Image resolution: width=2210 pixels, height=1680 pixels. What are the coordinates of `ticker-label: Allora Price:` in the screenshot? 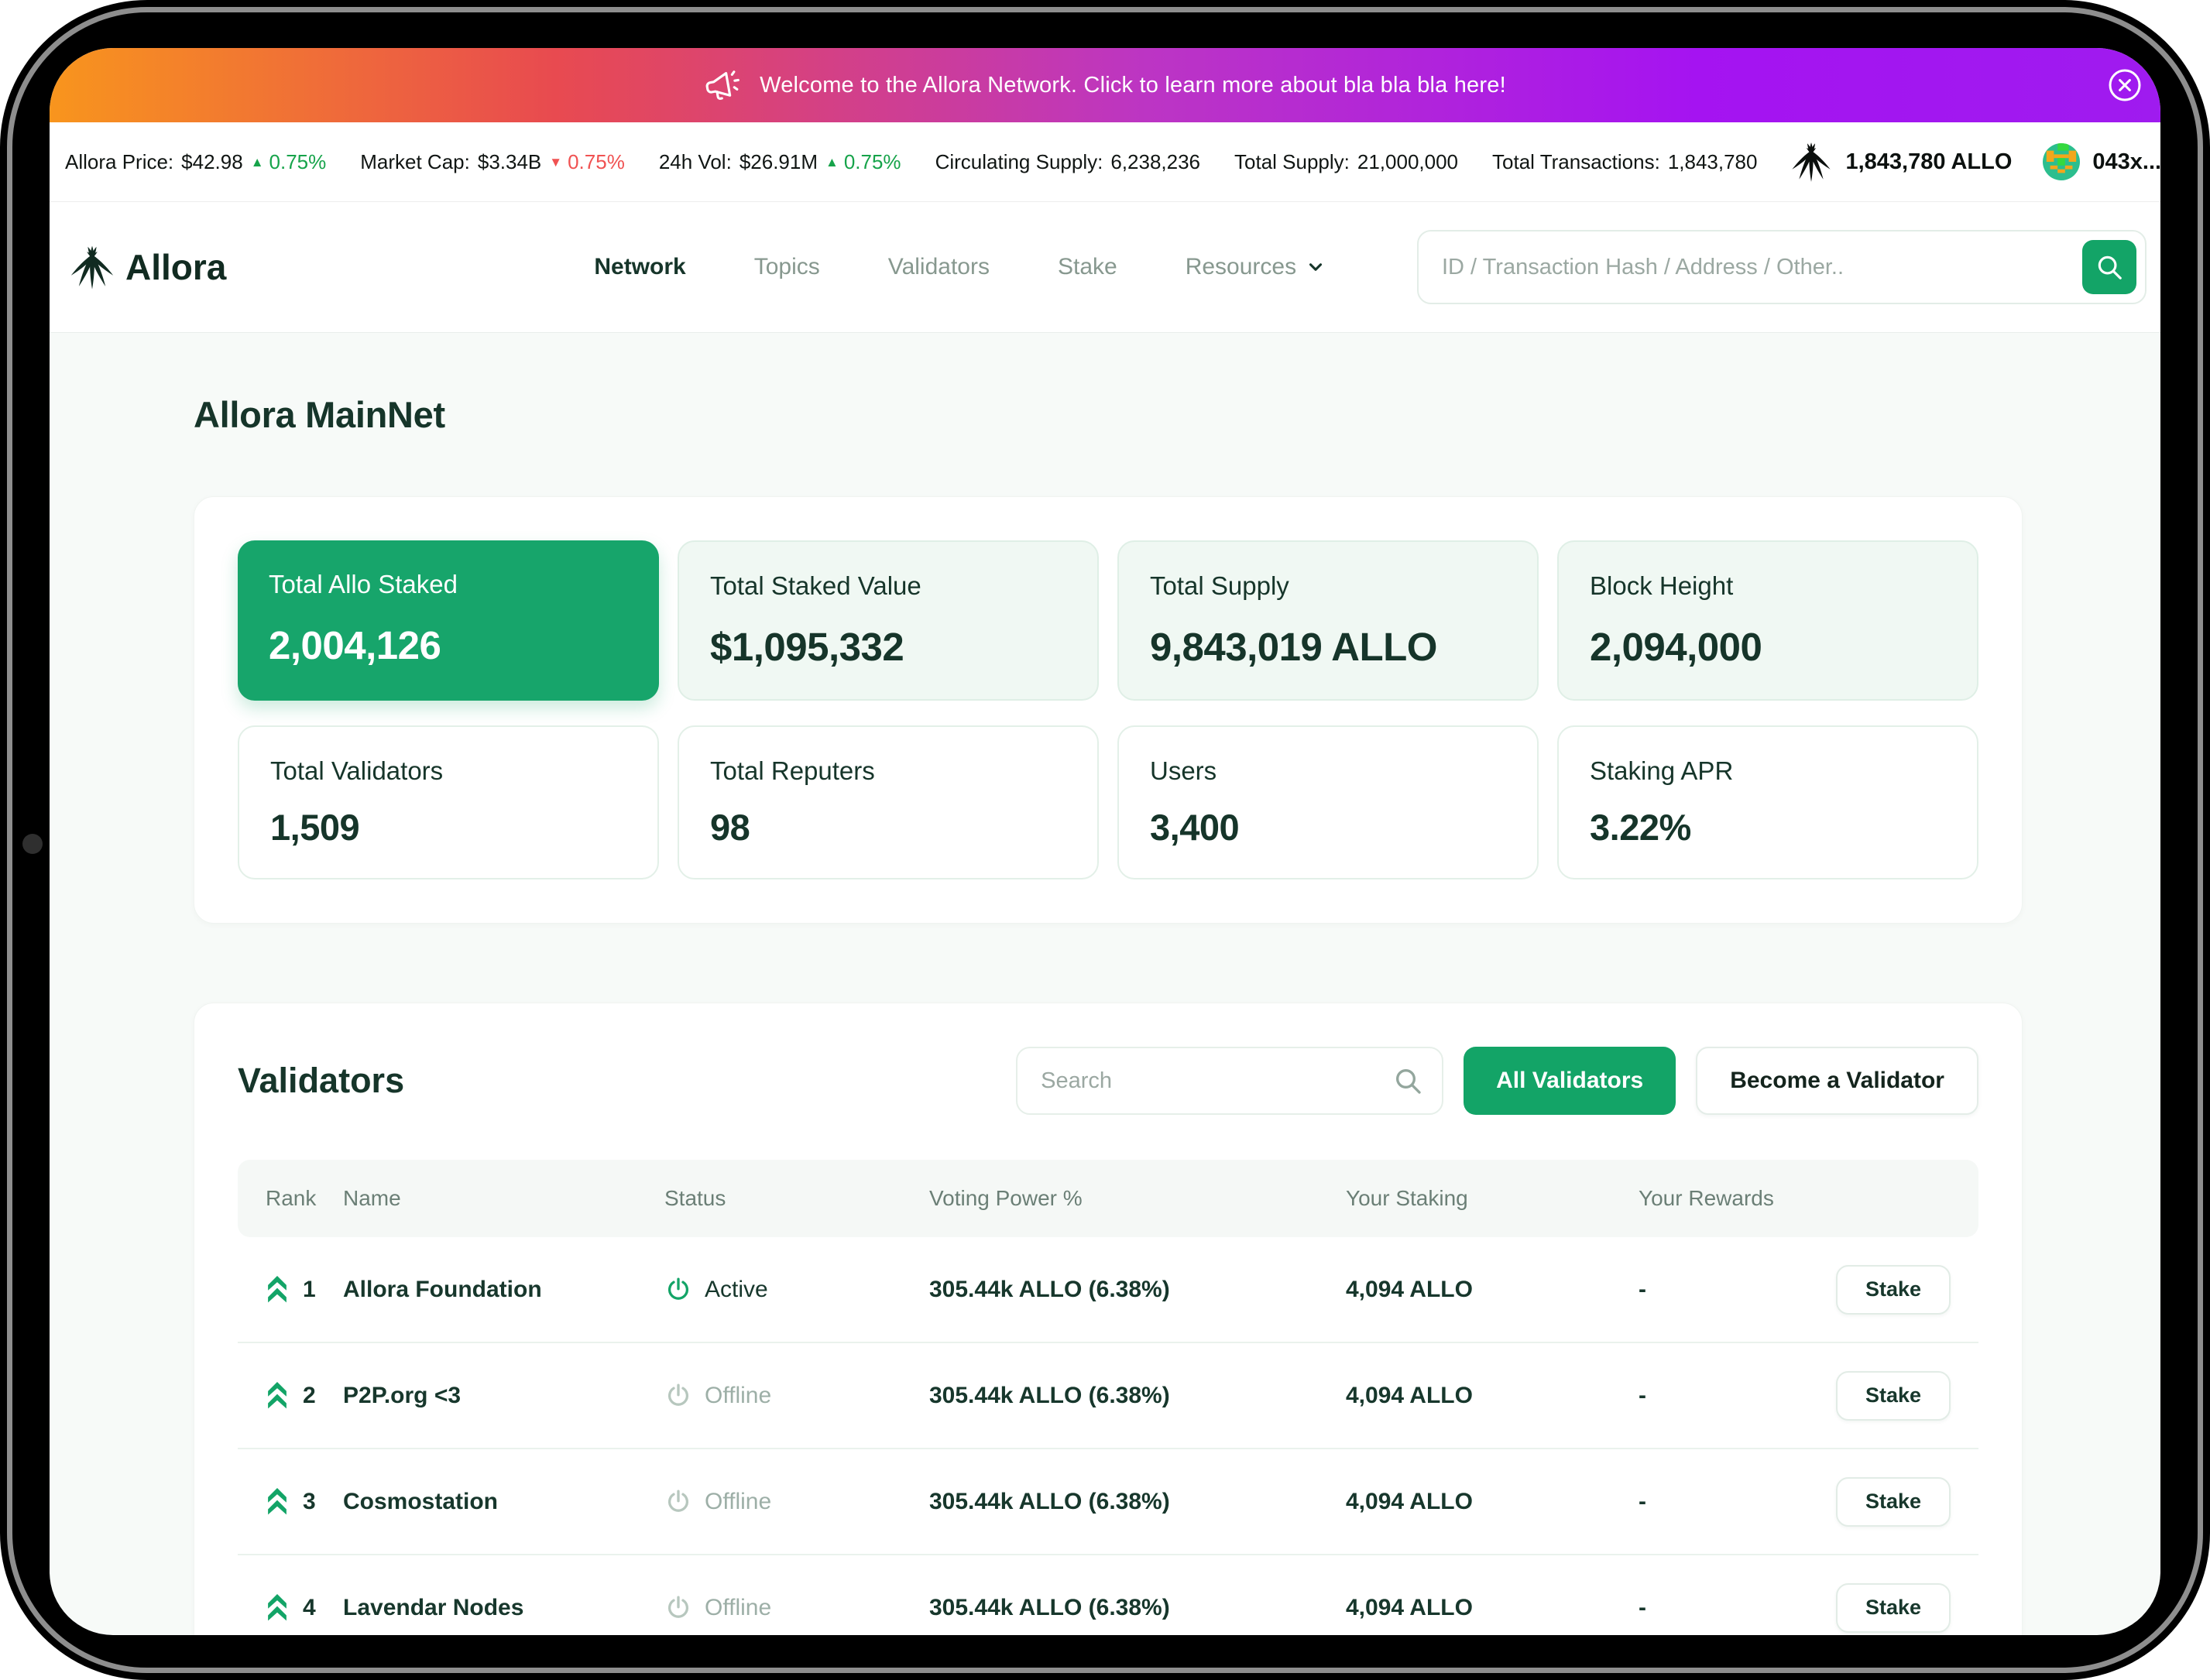 It's located at (120, 161).